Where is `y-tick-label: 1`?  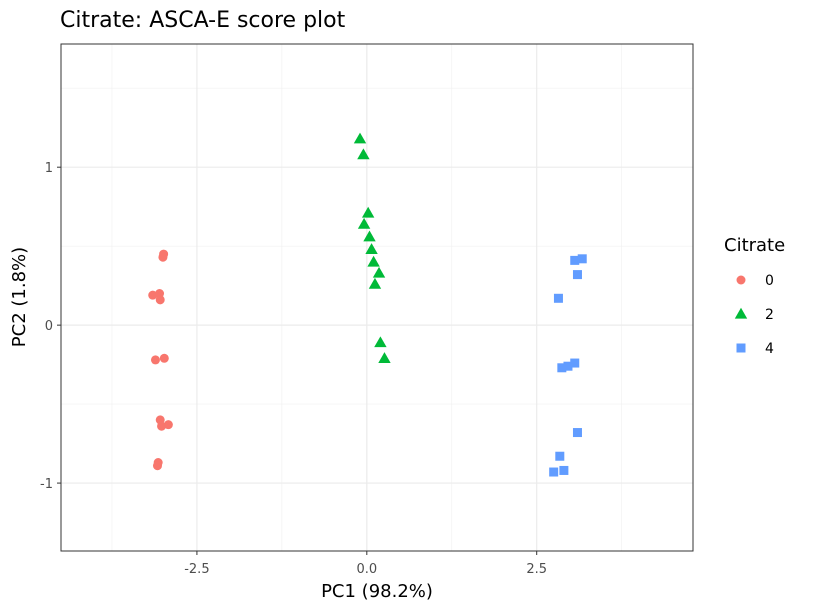
y-tick-label: 1 is located at coordinates (49, 168).